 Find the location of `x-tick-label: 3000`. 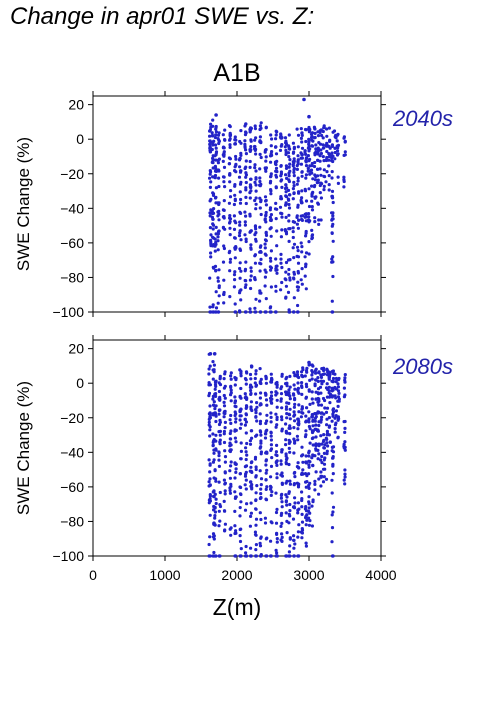

x-tick-label: 3000 is located at coordinates (308, 575).